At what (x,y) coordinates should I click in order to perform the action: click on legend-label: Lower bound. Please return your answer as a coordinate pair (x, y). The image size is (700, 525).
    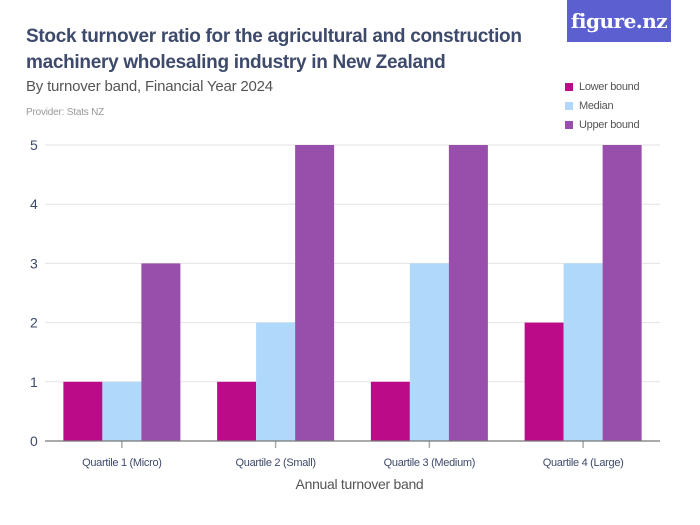
    Looking at the image, I should click on (609, 86).